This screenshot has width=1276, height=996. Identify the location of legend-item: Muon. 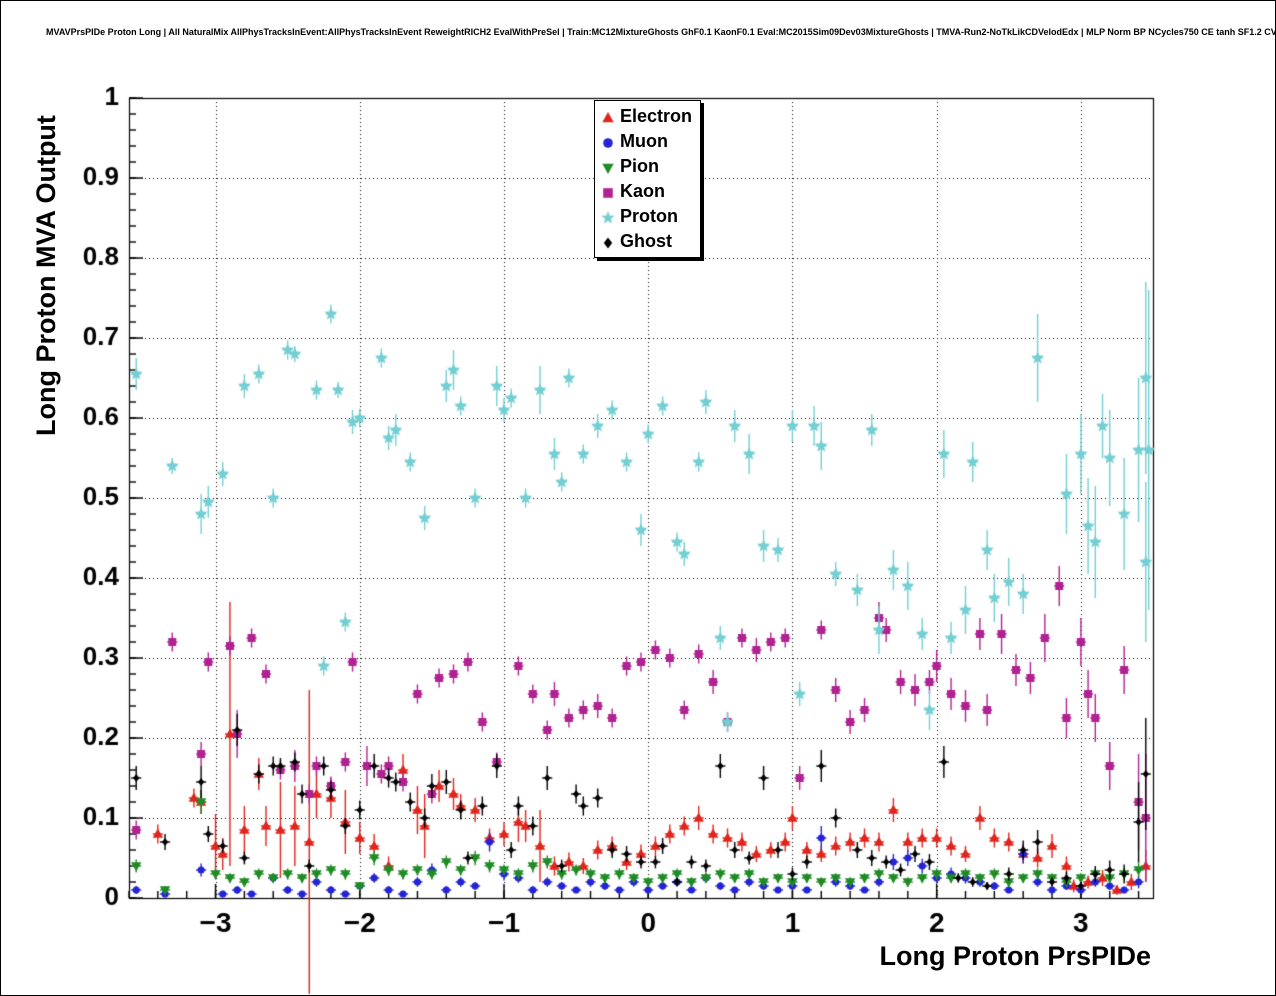
(645, 141).